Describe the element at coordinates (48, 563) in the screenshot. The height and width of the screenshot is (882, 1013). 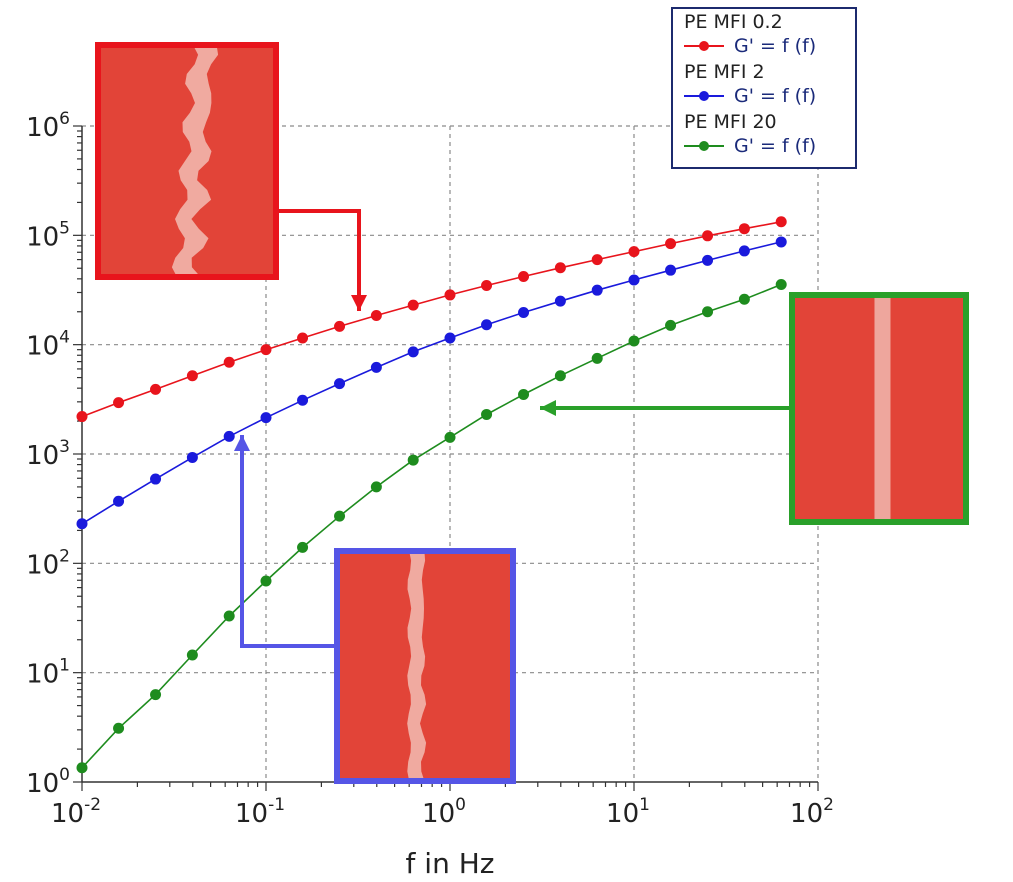
I see `y-tick-label: 10²` at that location.